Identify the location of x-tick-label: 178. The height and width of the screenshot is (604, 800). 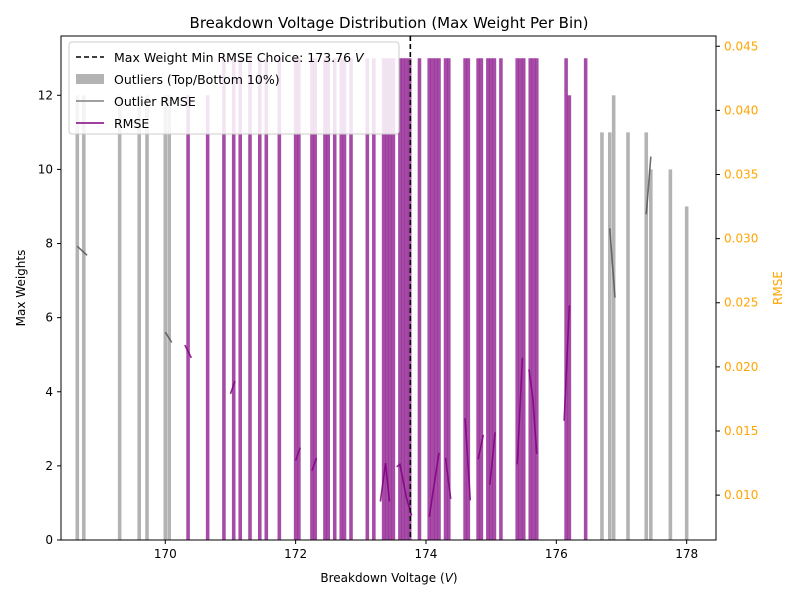
(686, 554).